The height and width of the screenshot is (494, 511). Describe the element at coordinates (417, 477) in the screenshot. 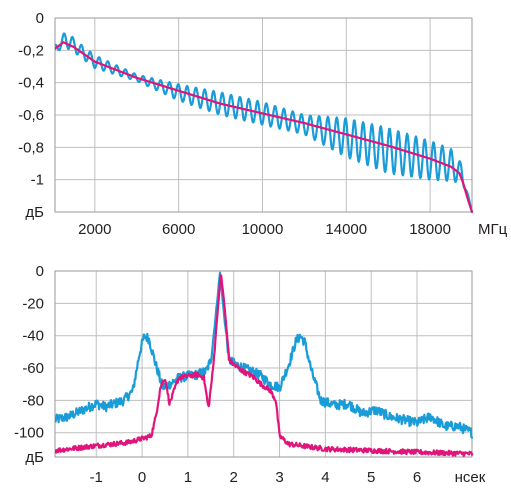

I see `x-tick-label: 6` at that location.